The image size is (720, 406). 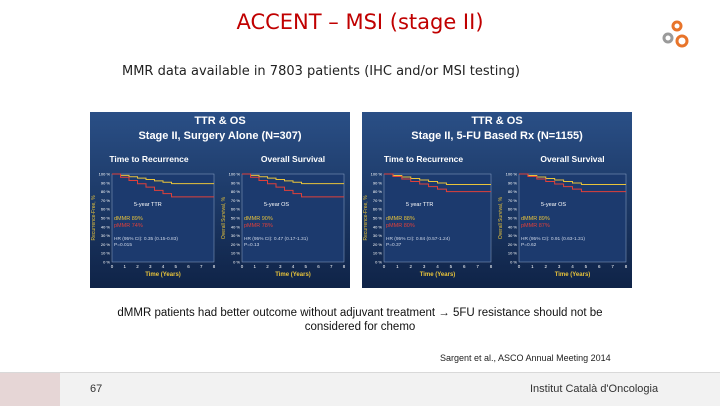 I want to click on slide-title: ACCENT – MSI (stage II), so click(x=360, y=22).